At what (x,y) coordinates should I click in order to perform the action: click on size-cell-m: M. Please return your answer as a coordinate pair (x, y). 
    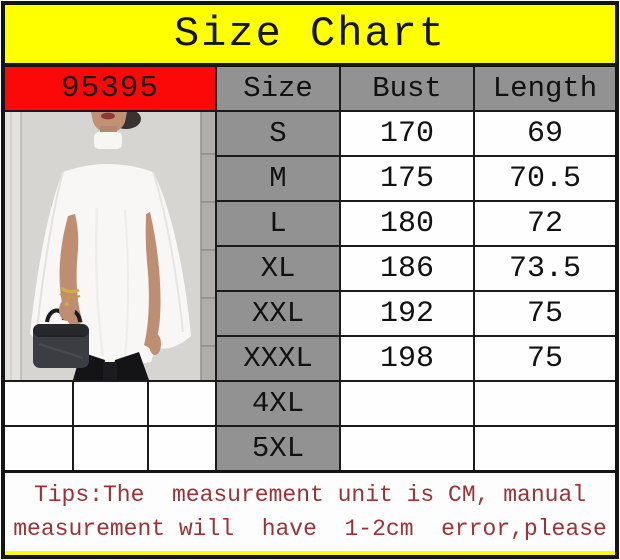
    Looking at the image, I should click on (278, 178).